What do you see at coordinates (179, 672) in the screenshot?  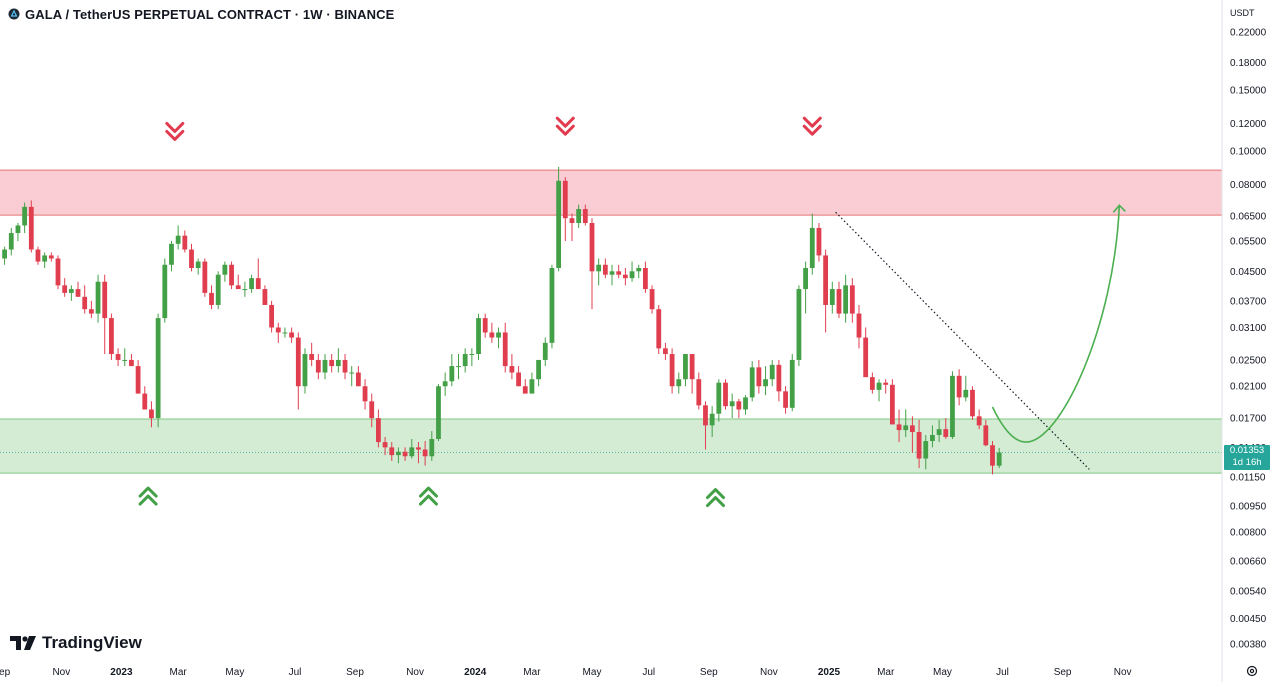 I see `time-tick-label: Mar` at bounding box center [179, 672].